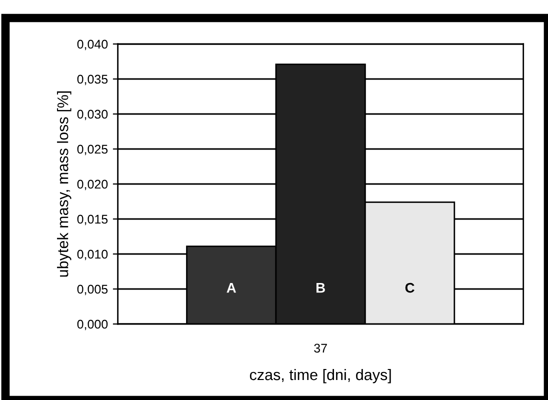  What do you see at coordinates (92, 150) in the screenshot?
I see `y-tick-label: 0,025` at bounding box center [92, 150].